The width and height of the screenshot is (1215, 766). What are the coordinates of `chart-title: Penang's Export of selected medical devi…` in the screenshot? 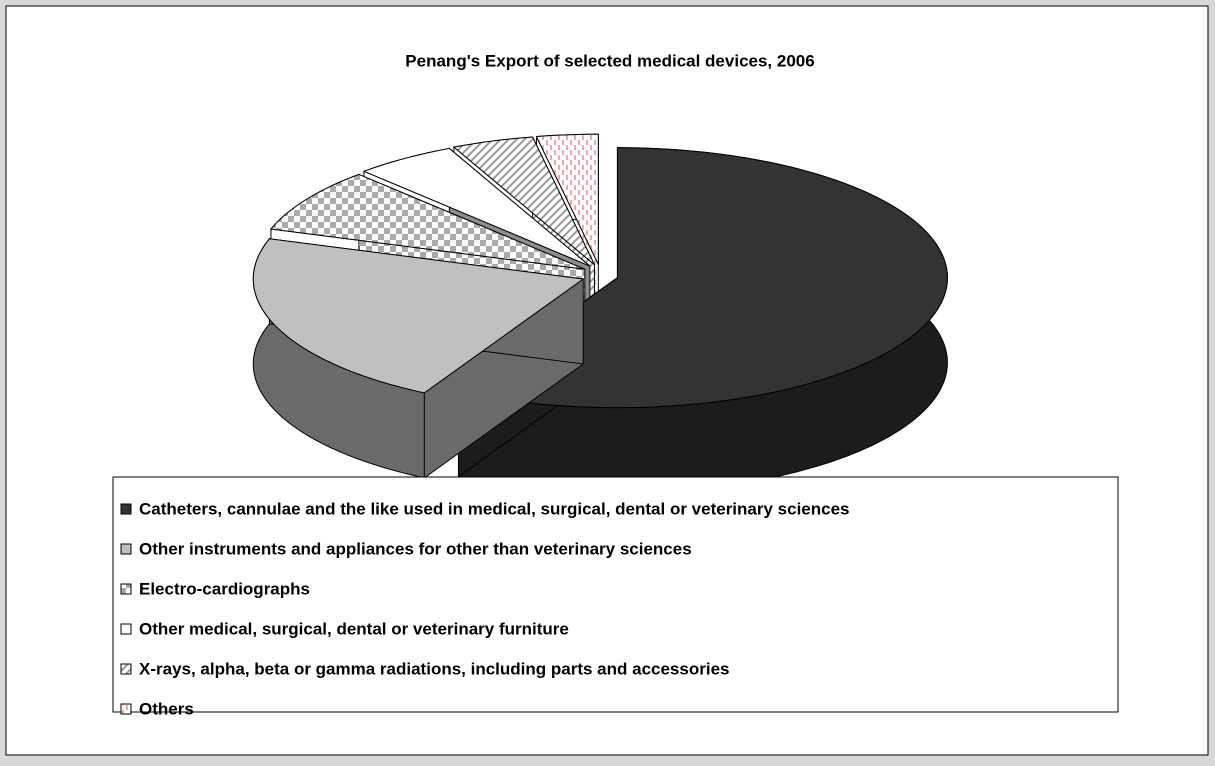 It's located at (609, 60).